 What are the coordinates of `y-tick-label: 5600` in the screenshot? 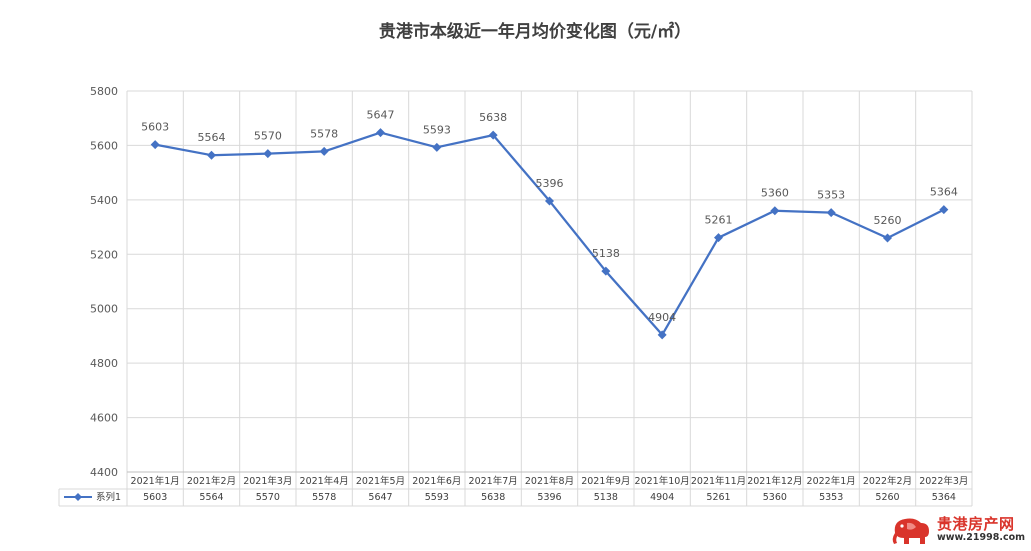 It's located at (104, 145).